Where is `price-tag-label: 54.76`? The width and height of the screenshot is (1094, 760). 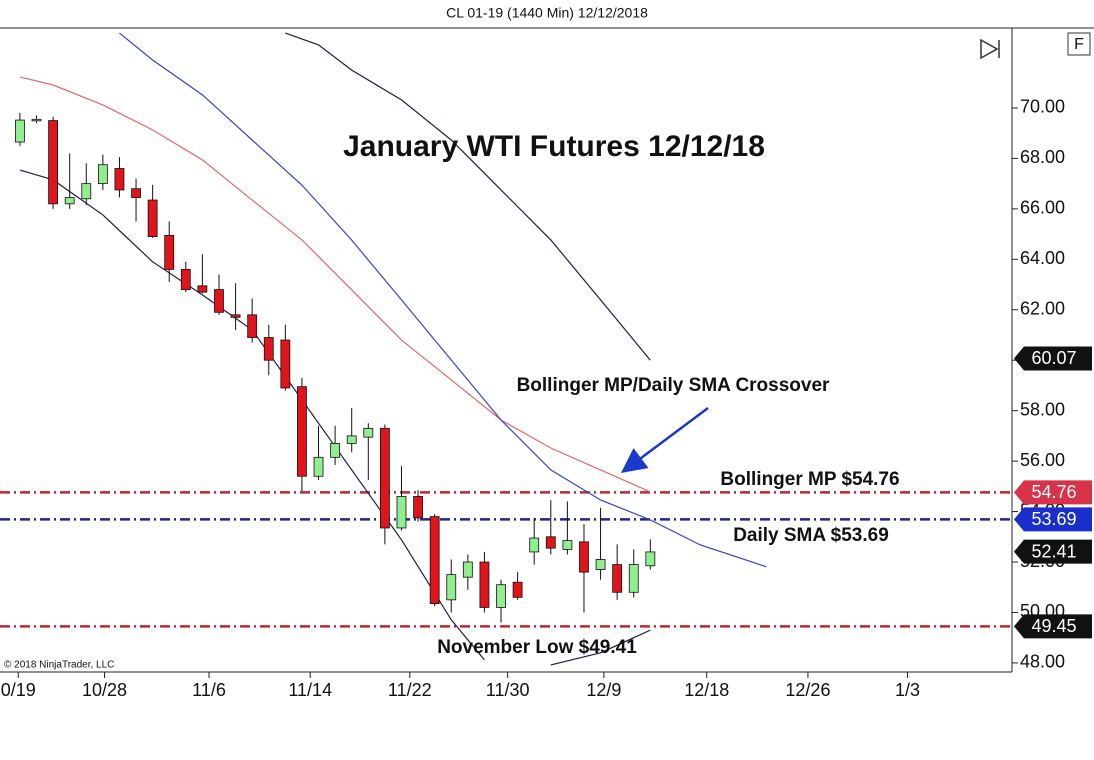
price-tag-label: 54.76 is located at coordinates (1053, 492).